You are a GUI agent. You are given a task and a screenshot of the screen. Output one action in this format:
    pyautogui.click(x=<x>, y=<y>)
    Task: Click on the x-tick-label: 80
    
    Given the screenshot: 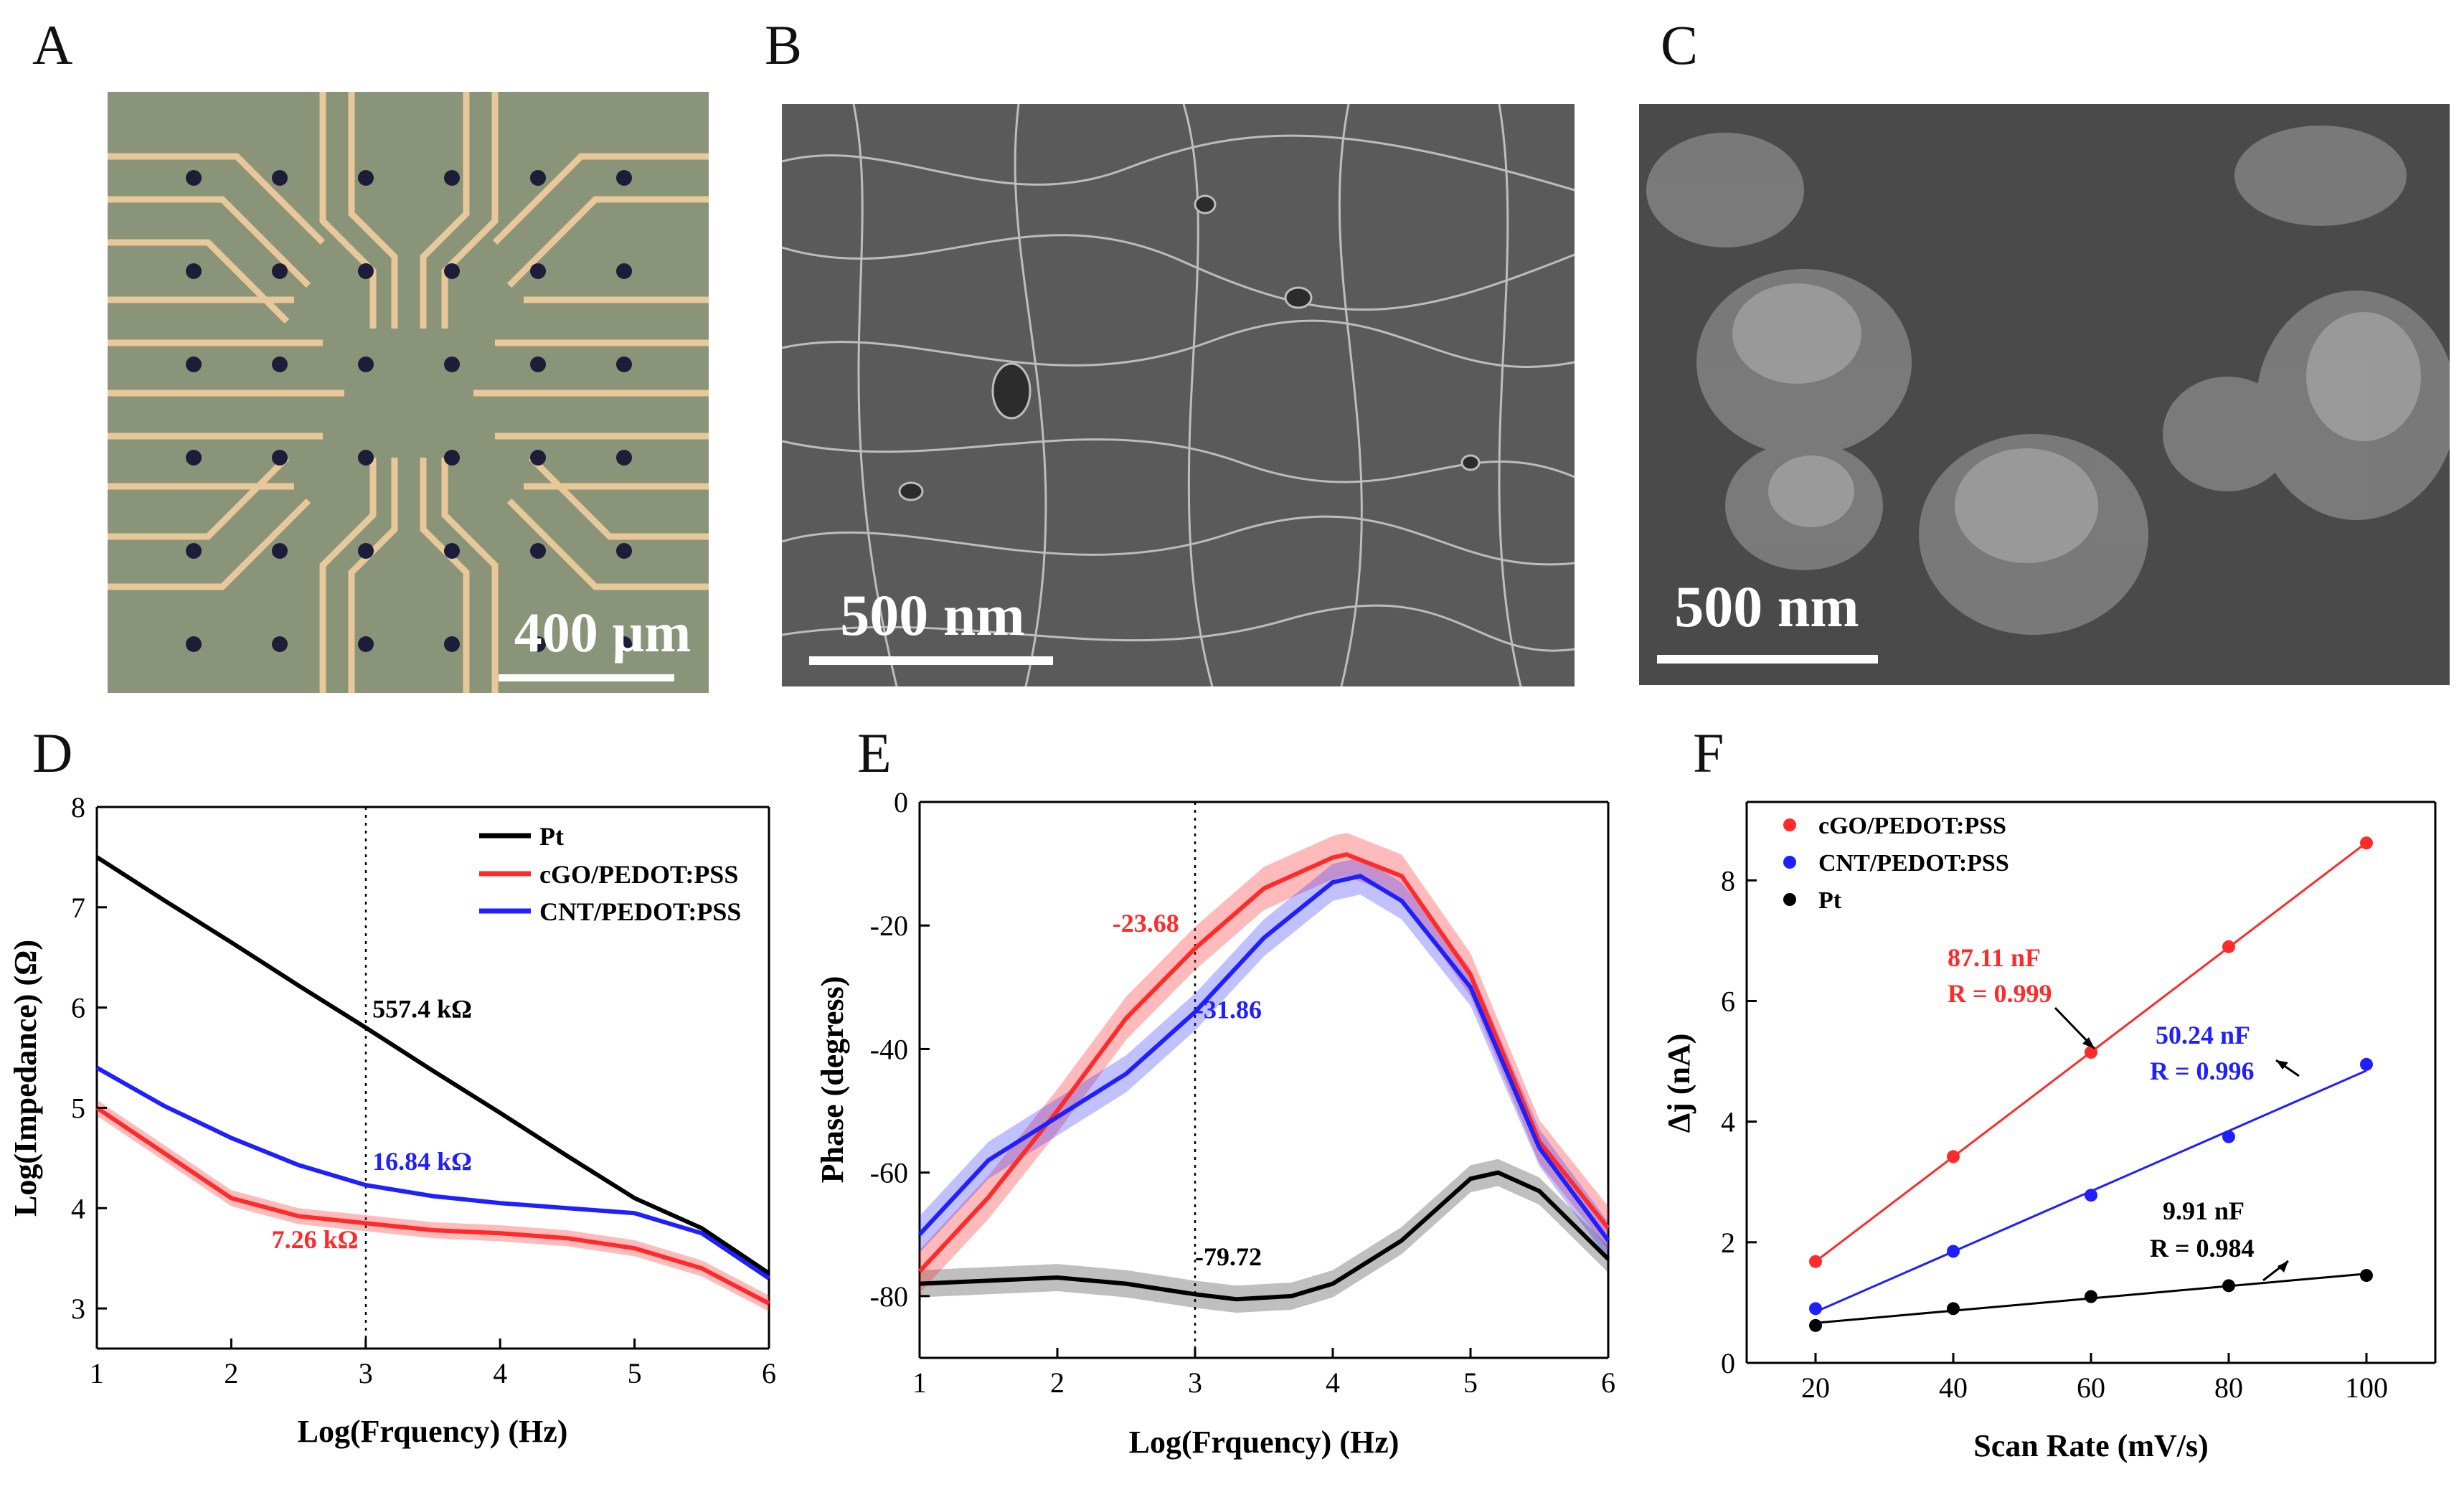 What is the action you would take?
    pyautogui.click(x=2228, y=1388)
    